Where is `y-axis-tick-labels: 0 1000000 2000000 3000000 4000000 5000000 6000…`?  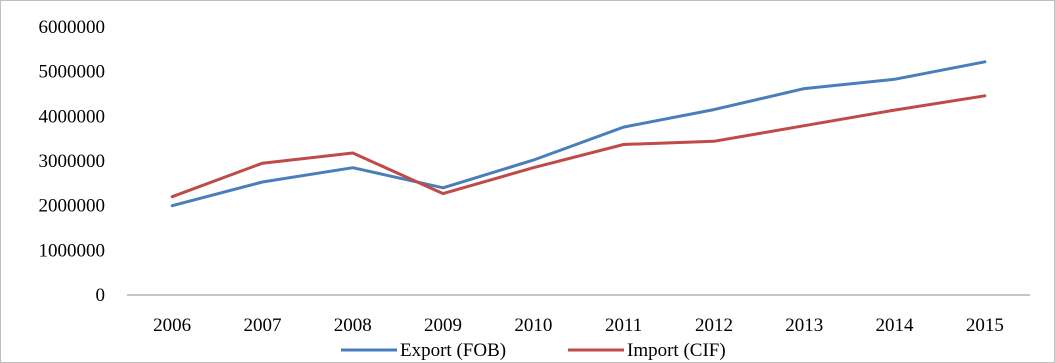
y-axis-tick-labels: 0 1000000 2000000 3000000 4000000 5000000 6000… is located at coordinates (72, 161).